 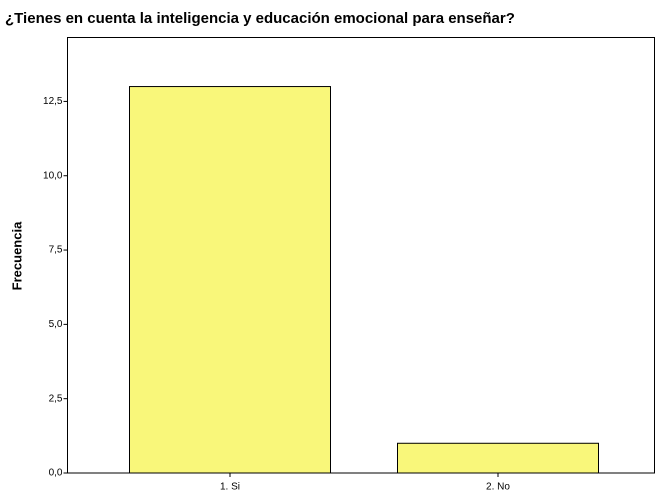 What do you see at coordinates (53, 101) in the screenshot?
I see `y-tick-label: 12,5` at bounding box center [53, 101].